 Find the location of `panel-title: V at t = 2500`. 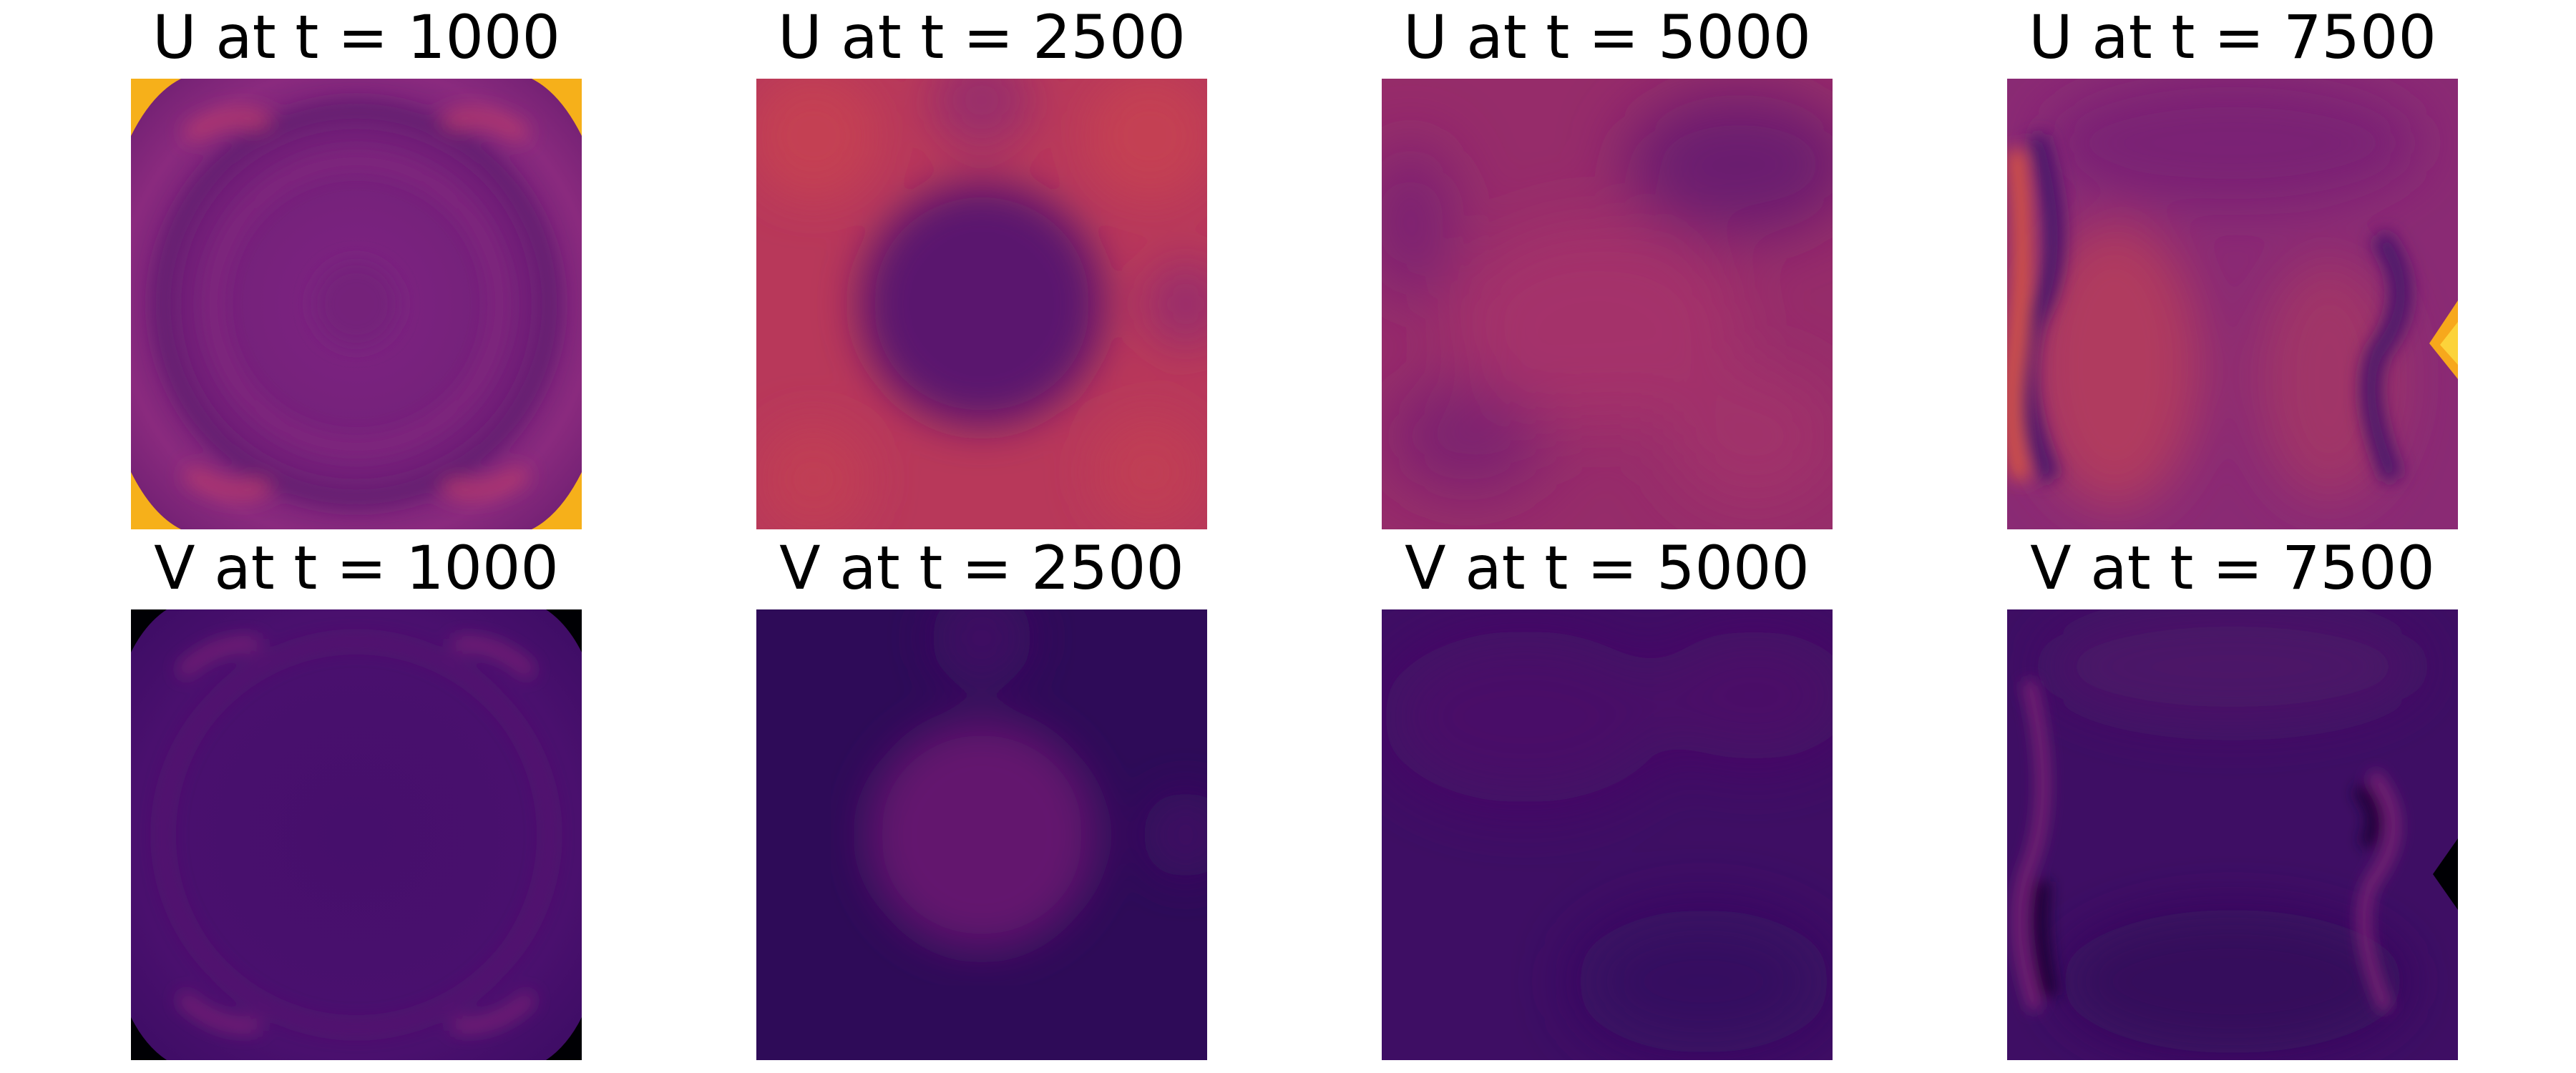

panel-title: V at t = 2500 is located at coordinates (981, 568).